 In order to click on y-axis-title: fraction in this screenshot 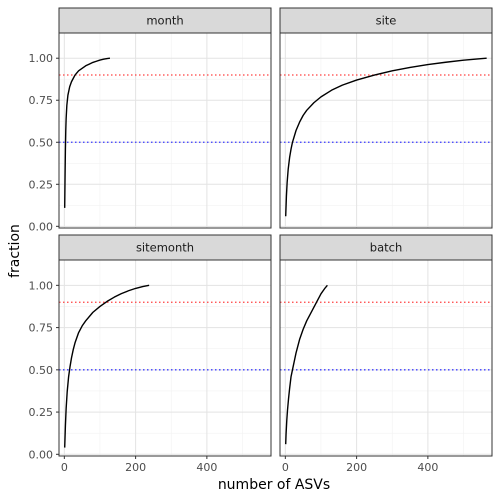, I will do `click(15, 251)`.